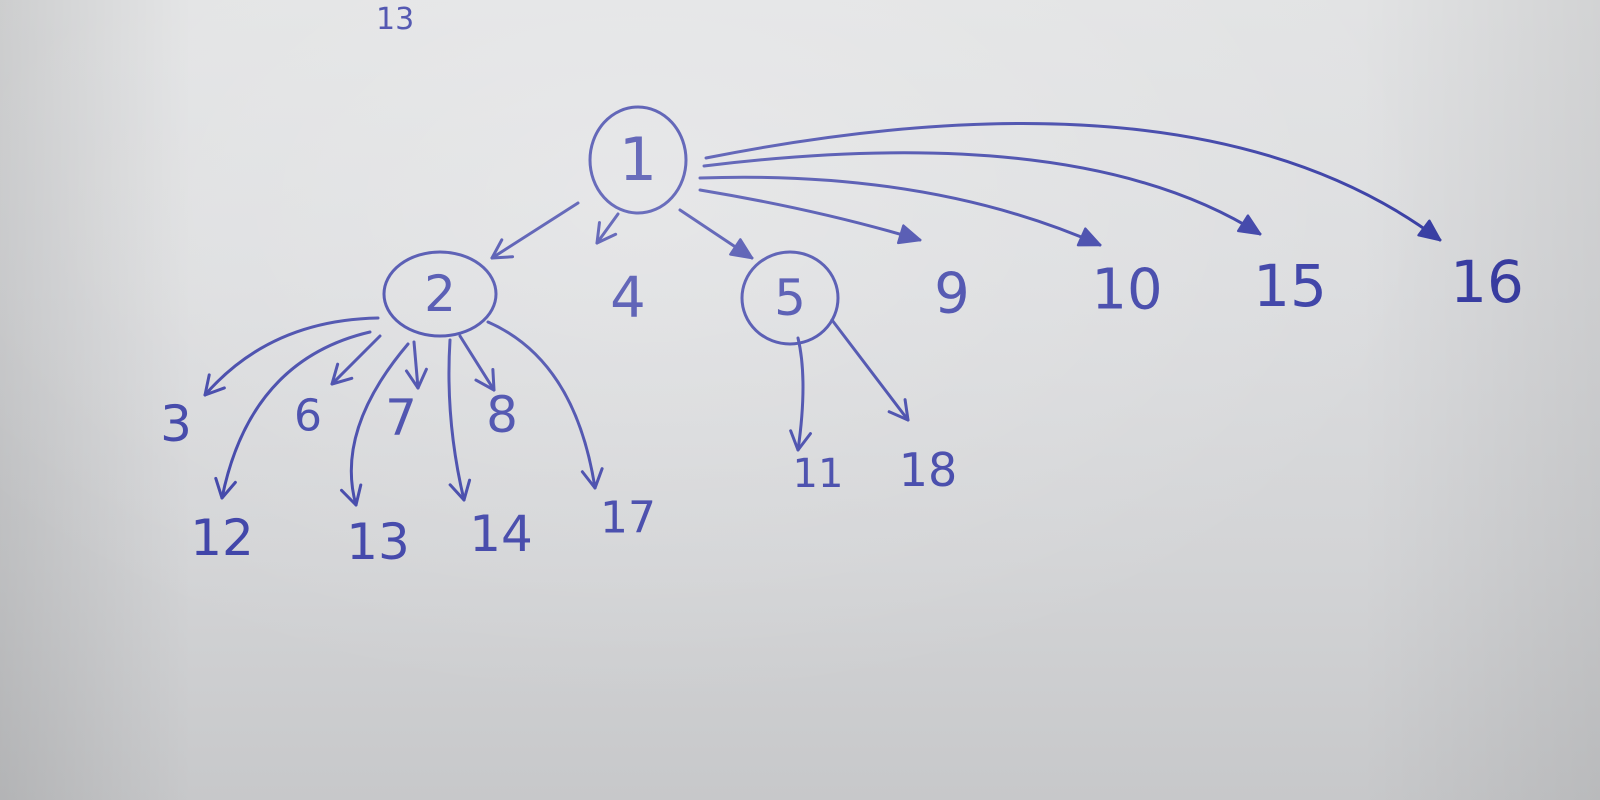  I want to click on node-label: 6, so click(308, 416).